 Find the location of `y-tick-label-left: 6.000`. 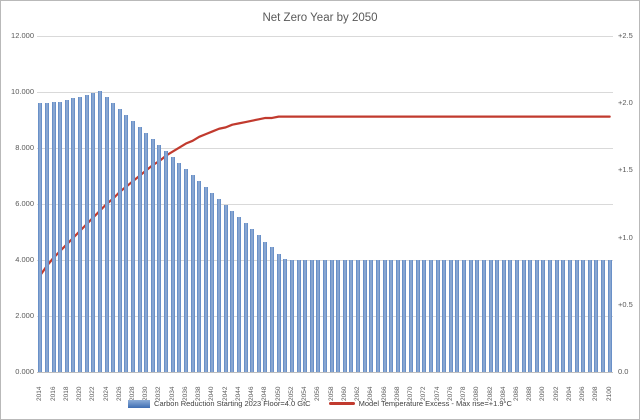

y-tick-label-left: 6.000 is located at coordinates (24, 203).